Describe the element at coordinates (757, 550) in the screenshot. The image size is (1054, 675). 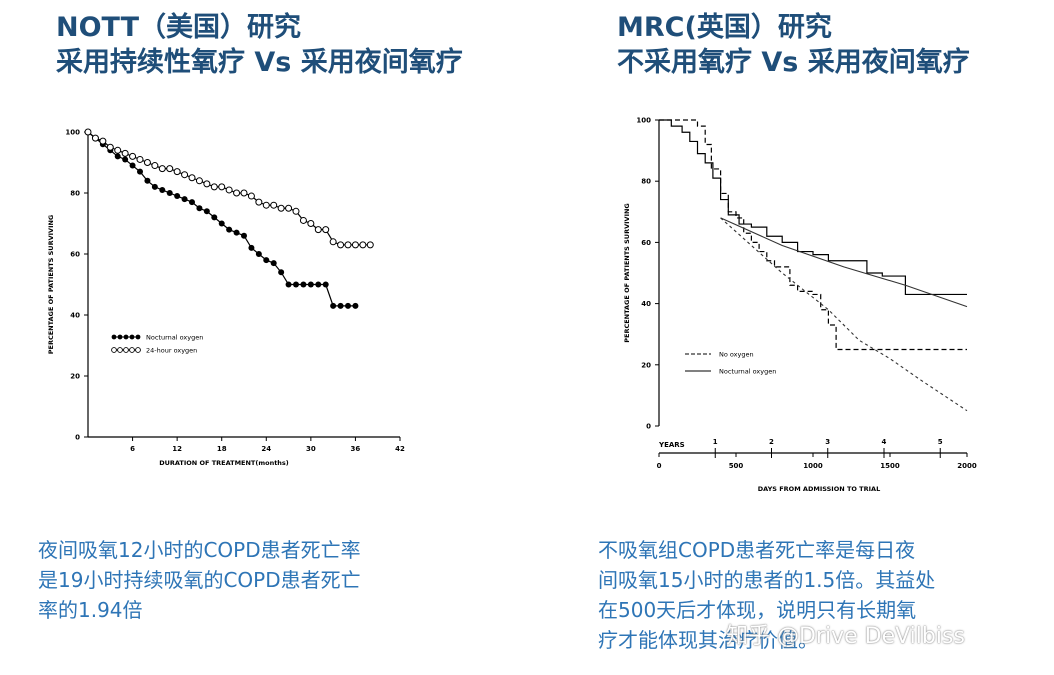
I see `right-caption-line-1: 不吸氧组COPD患者死亡率是每日夜` at that location.